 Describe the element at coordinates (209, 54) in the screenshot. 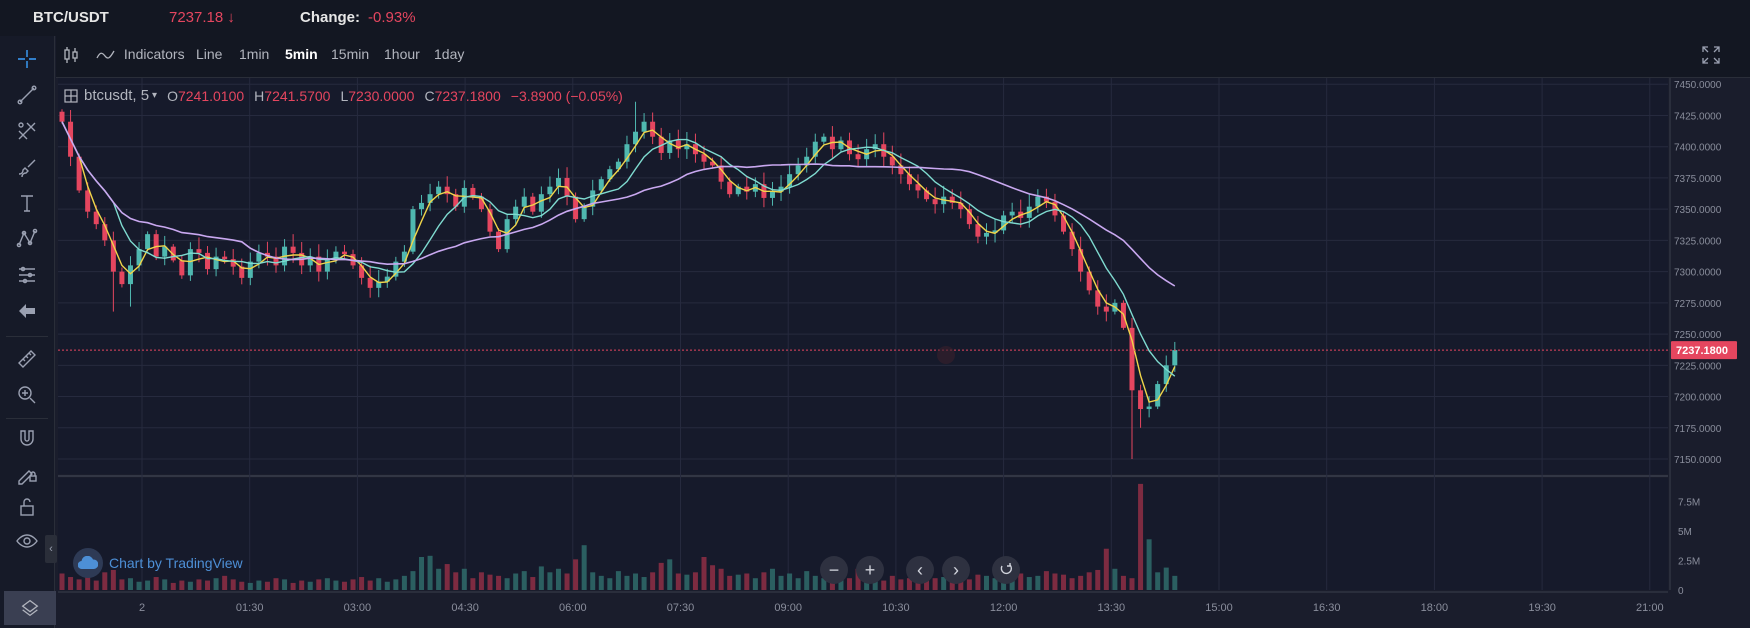

I see `interval-line: Line` at that location.